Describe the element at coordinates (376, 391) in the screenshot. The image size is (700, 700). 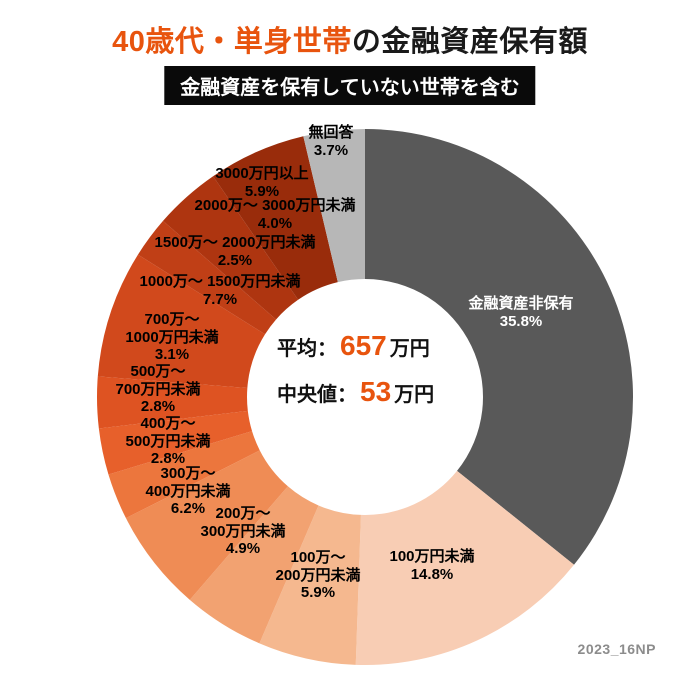
I see `median-value: 53` at that location.